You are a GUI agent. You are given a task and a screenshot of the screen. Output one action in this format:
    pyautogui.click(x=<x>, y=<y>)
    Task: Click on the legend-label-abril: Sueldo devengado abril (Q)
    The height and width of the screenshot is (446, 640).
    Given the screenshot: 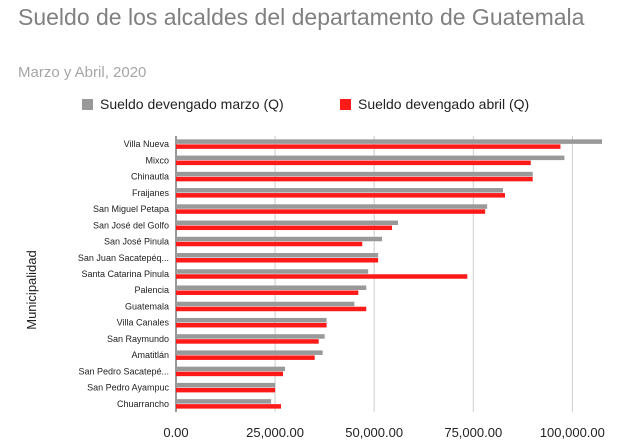 What is the action you would take?
    pyautogui.click(x=444, y=104)
    